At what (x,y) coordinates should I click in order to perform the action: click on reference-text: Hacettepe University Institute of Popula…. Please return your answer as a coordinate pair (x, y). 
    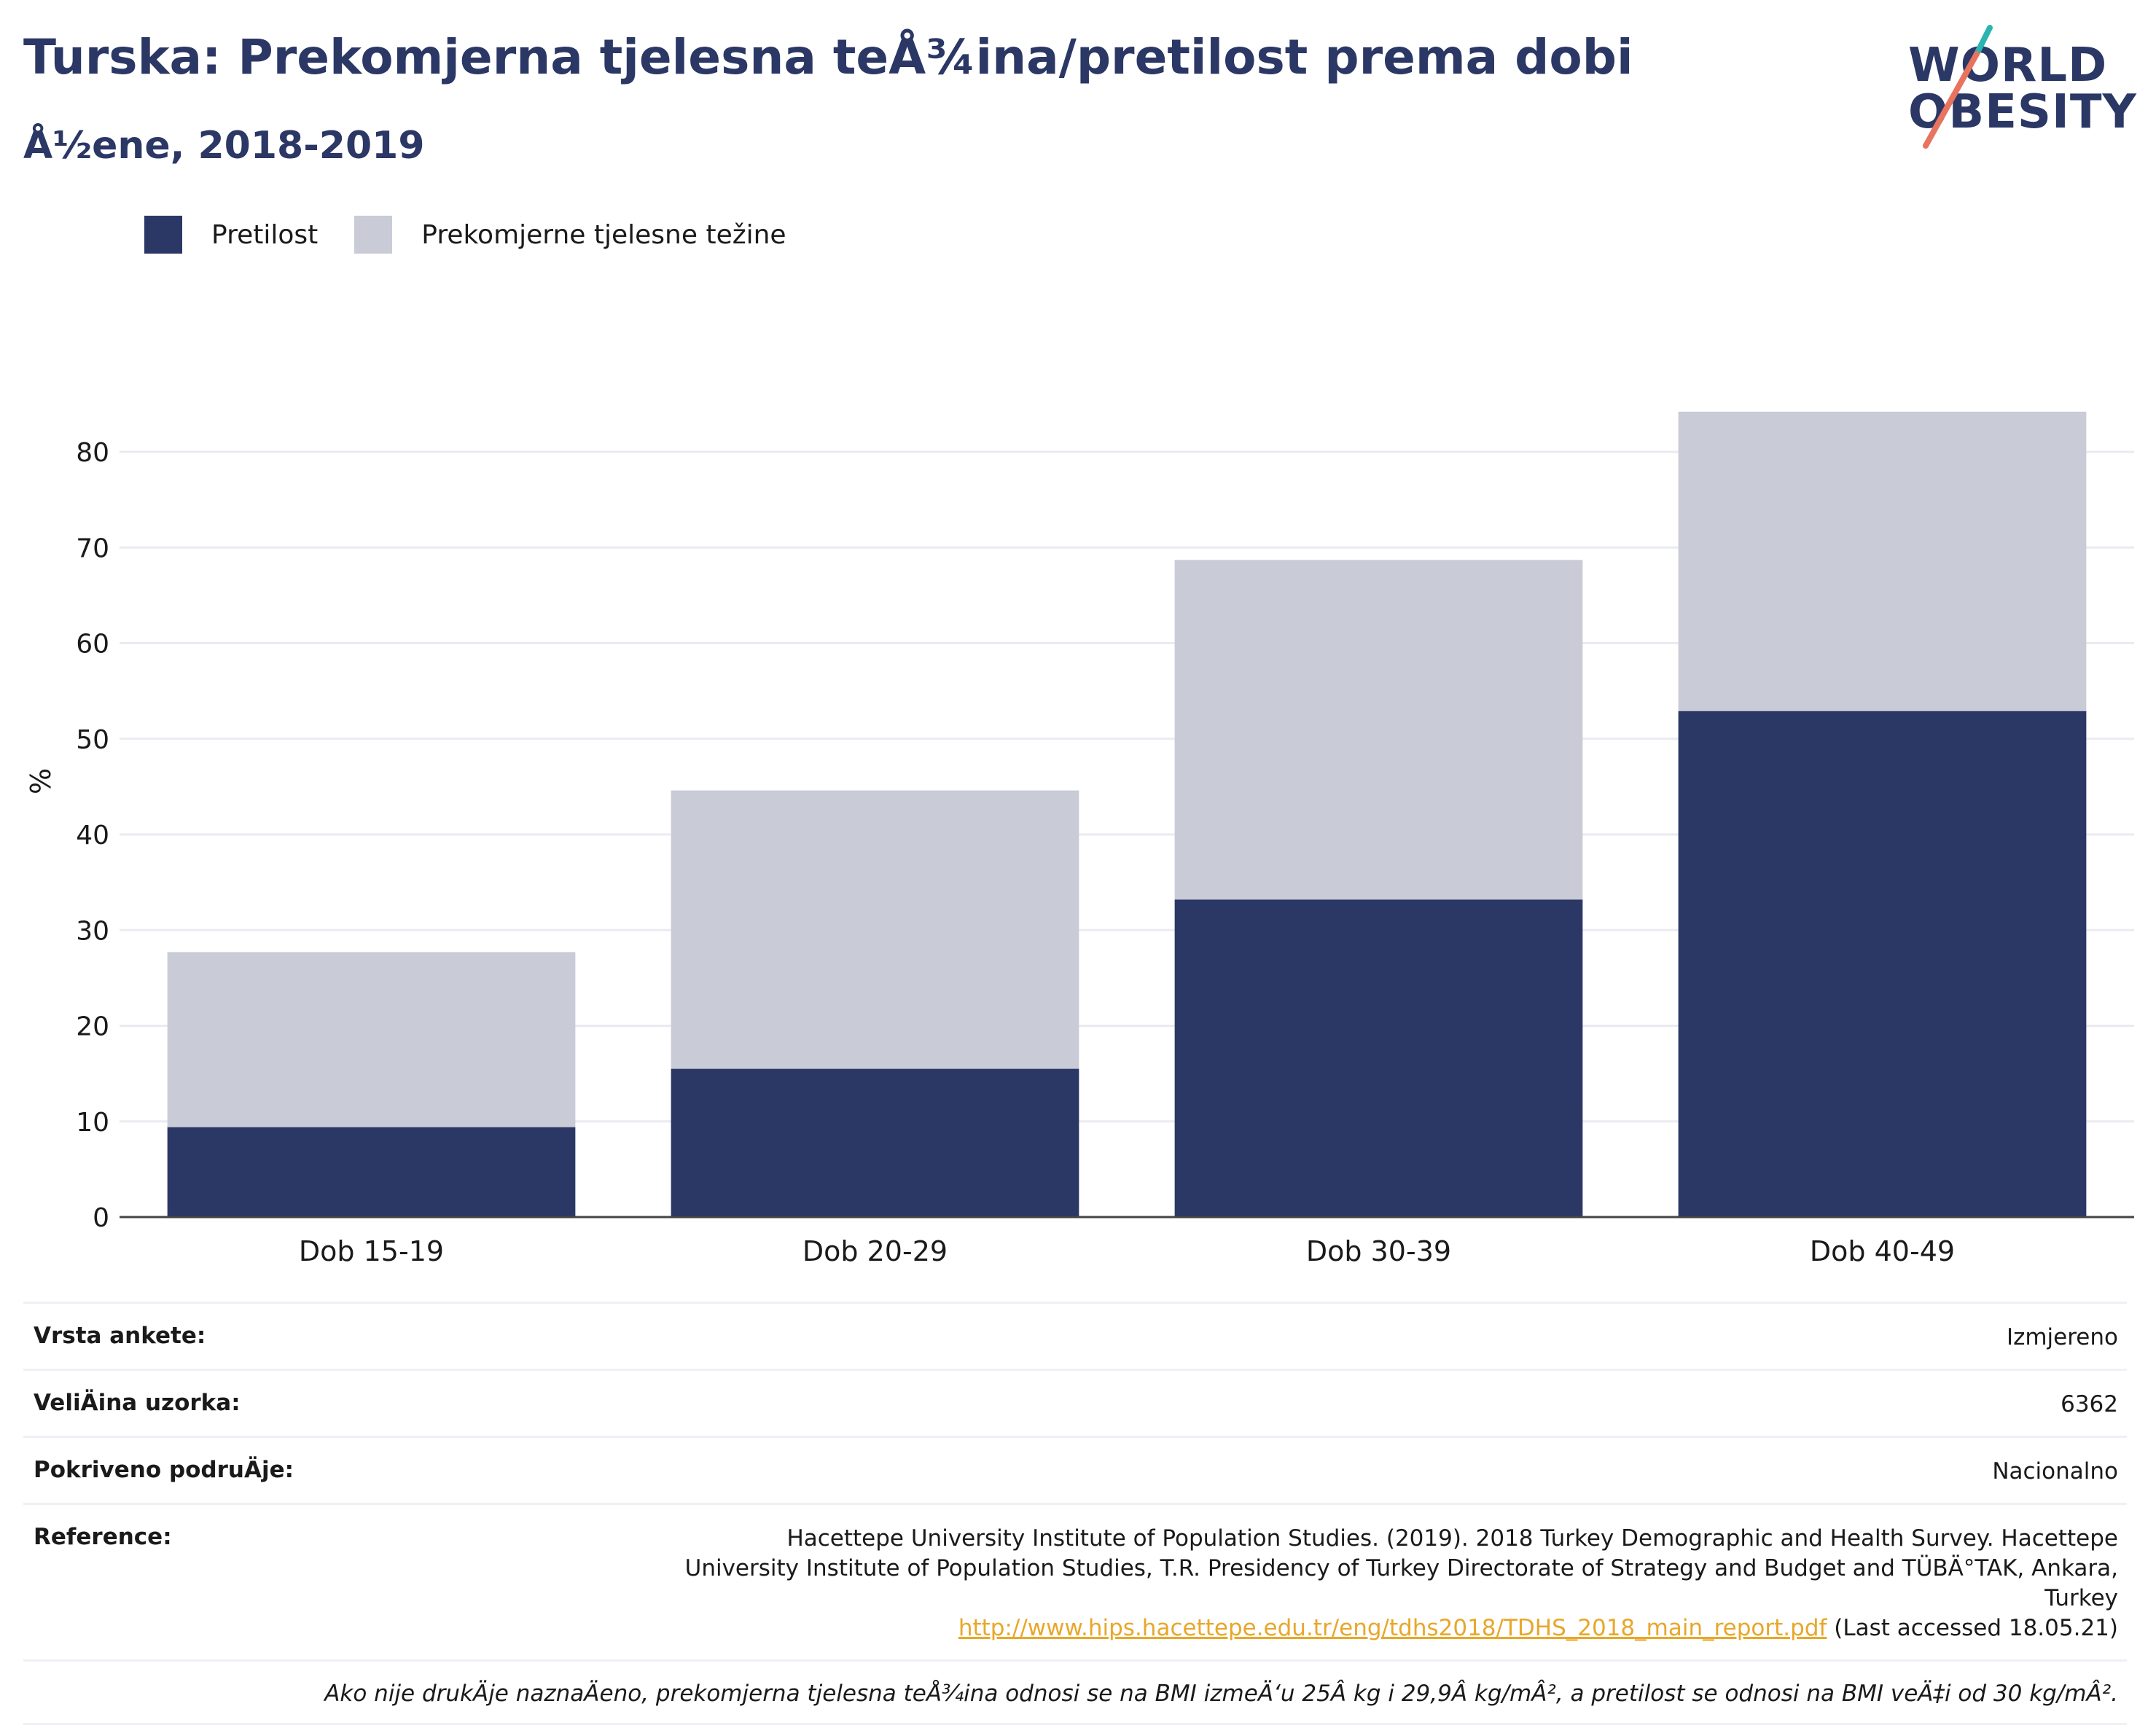
    Looking at the image, I should click on (1402, 1568).